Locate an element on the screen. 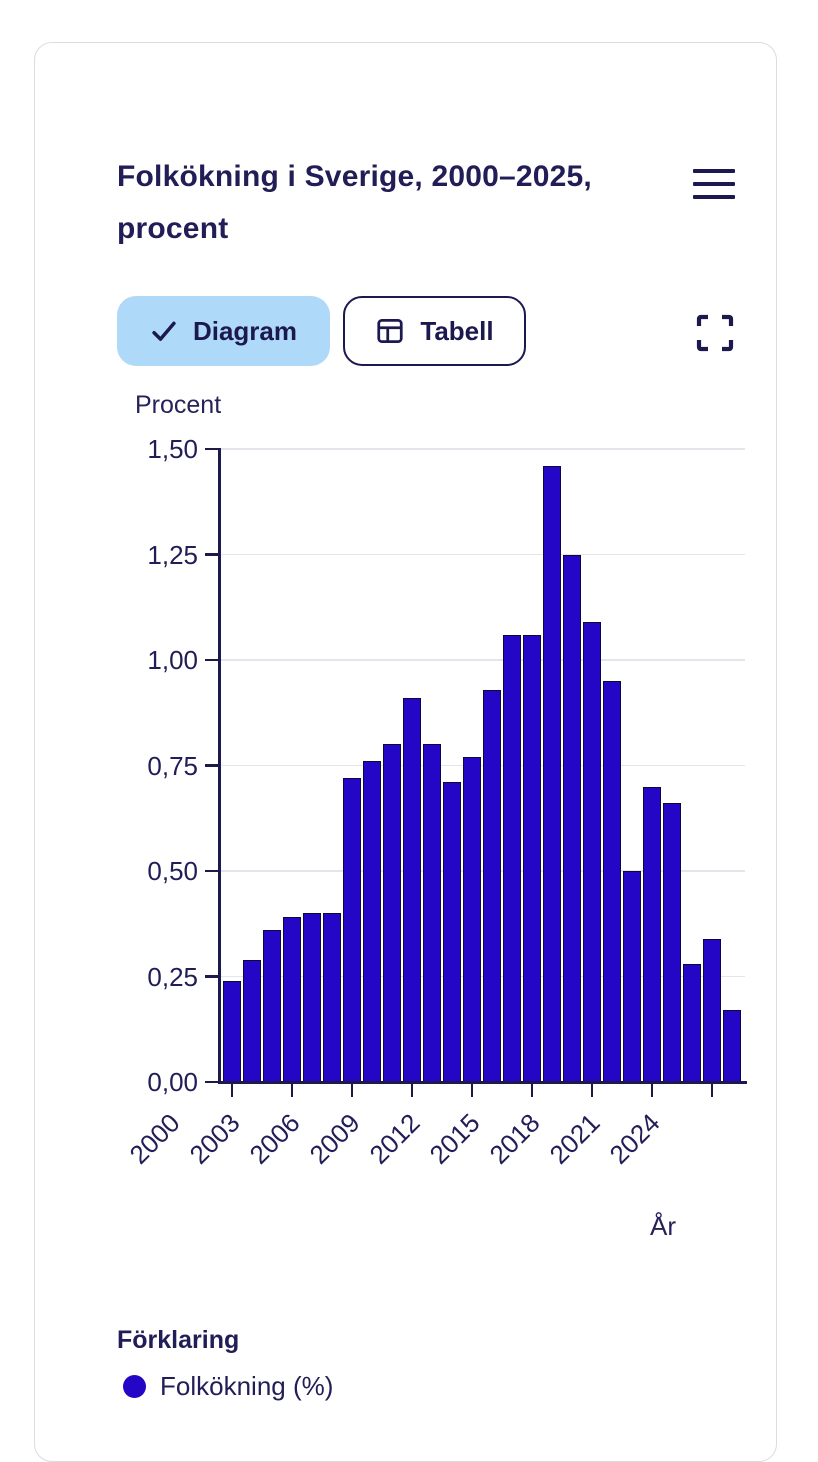 Image resolution: width=818 pixels, height=1462 pixels. y-axis-tick-label: 0,25 is located at coordinates (172, 976).